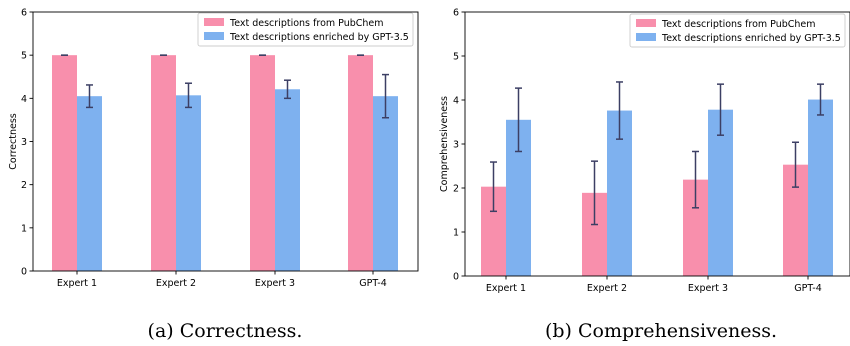  I want to click on y-axis-label: Correctness, so click(13, 141).